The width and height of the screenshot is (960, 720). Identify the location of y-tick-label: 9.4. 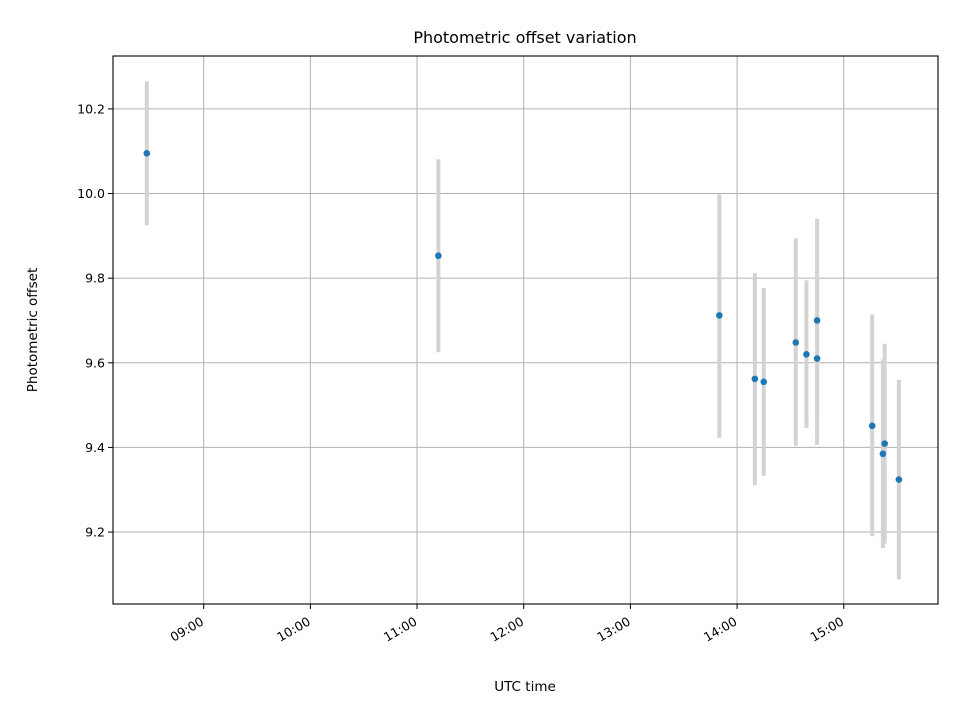
(95, 447).